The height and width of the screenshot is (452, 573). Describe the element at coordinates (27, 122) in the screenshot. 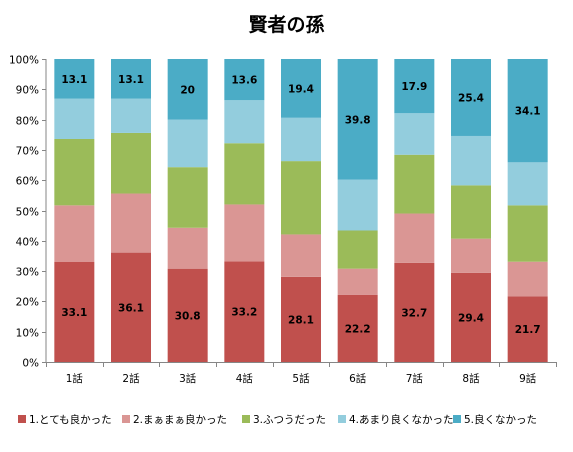

I see `y-tick-label: 80%` at that location.